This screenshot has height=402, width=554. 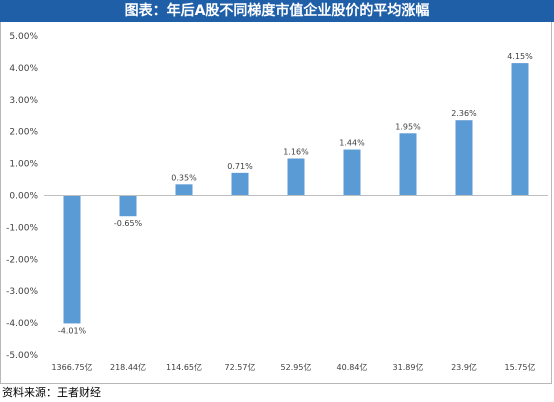 I want to click on y-tick-label: -2.00%, so click(x=22, y=260).